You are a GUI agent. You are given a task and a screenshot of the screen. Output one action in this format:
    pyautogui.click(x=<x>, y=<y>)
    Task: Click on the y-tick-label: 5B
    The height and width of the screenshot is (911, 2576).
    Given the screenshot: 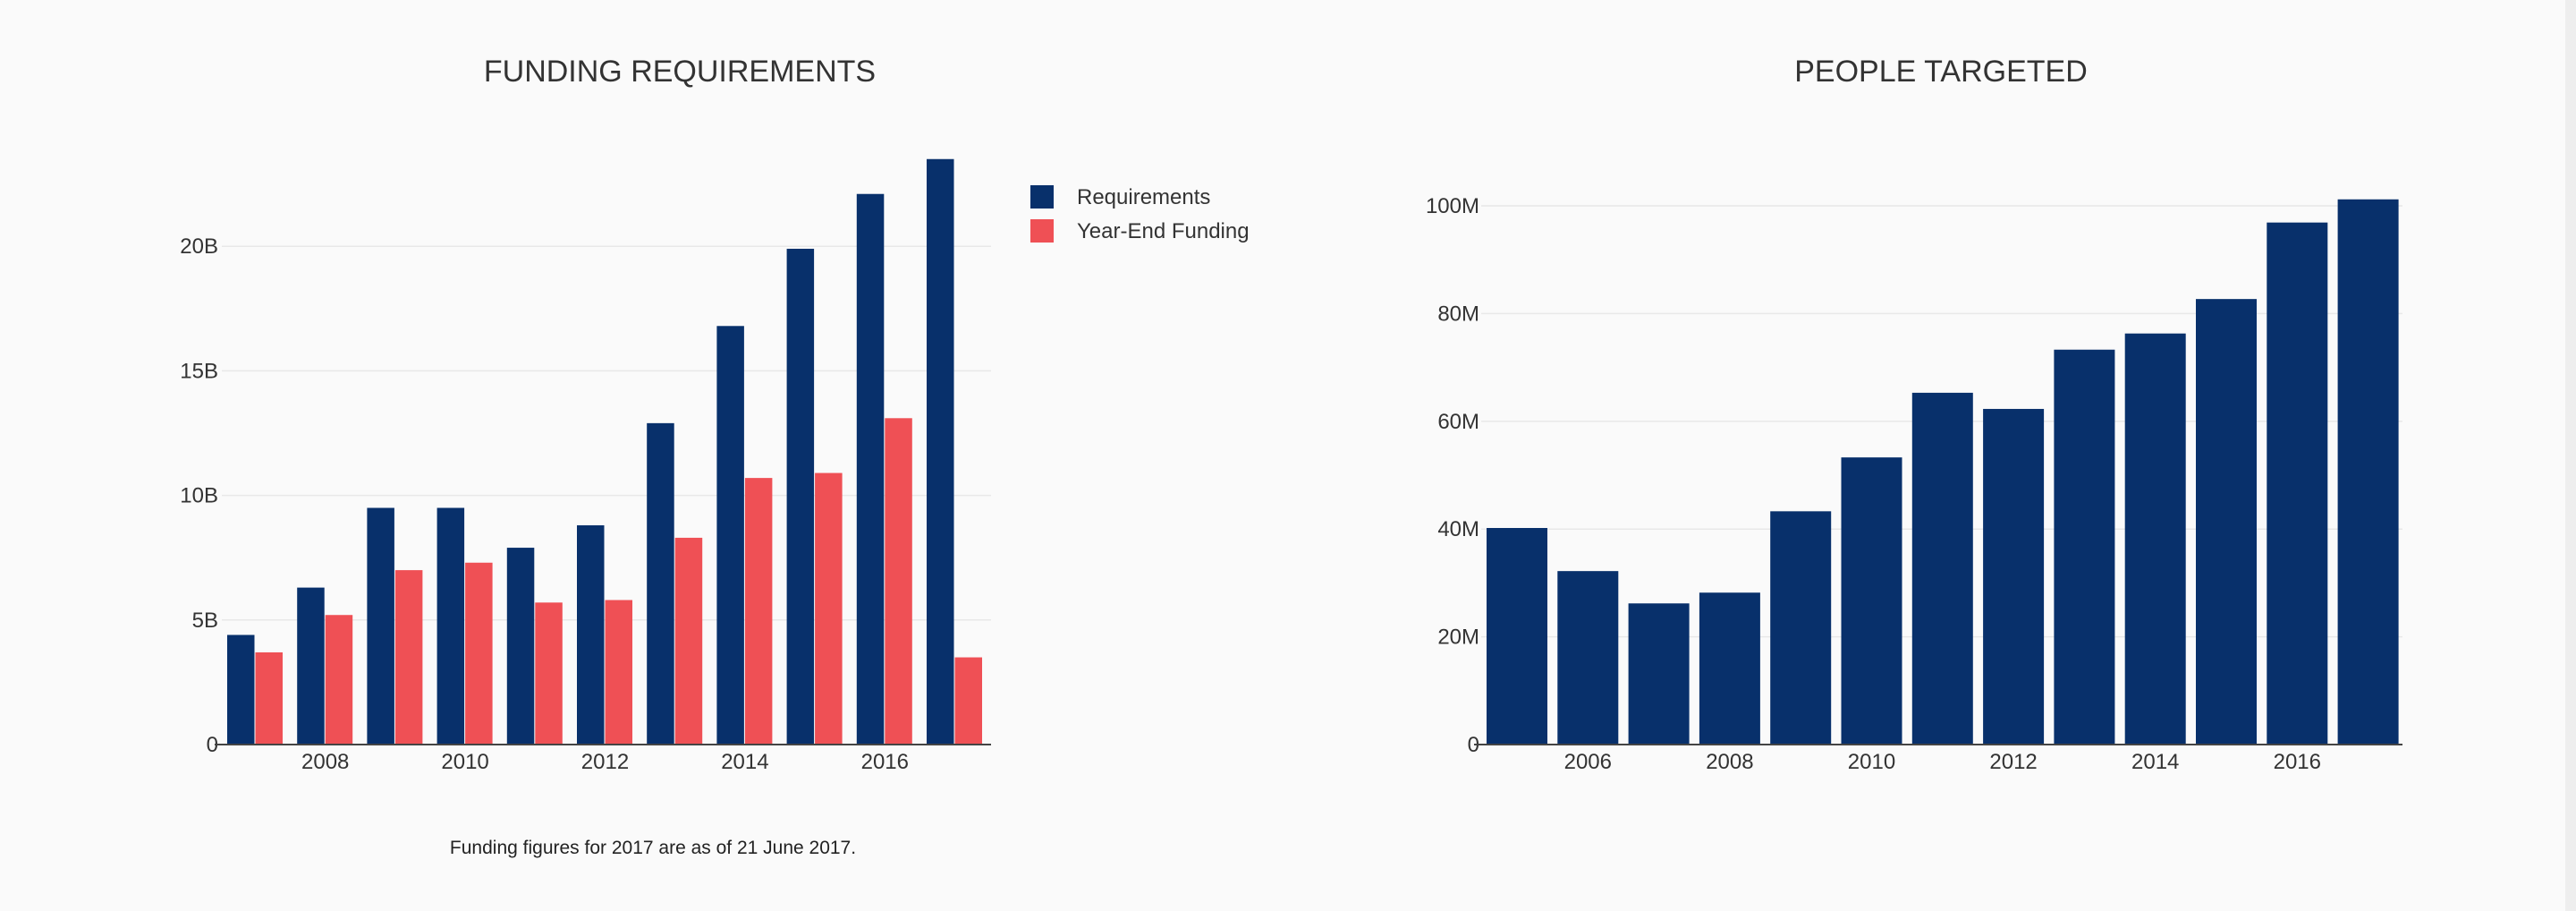 What is the action you would take?
    pyautogui.click(x=205, y=621)
    